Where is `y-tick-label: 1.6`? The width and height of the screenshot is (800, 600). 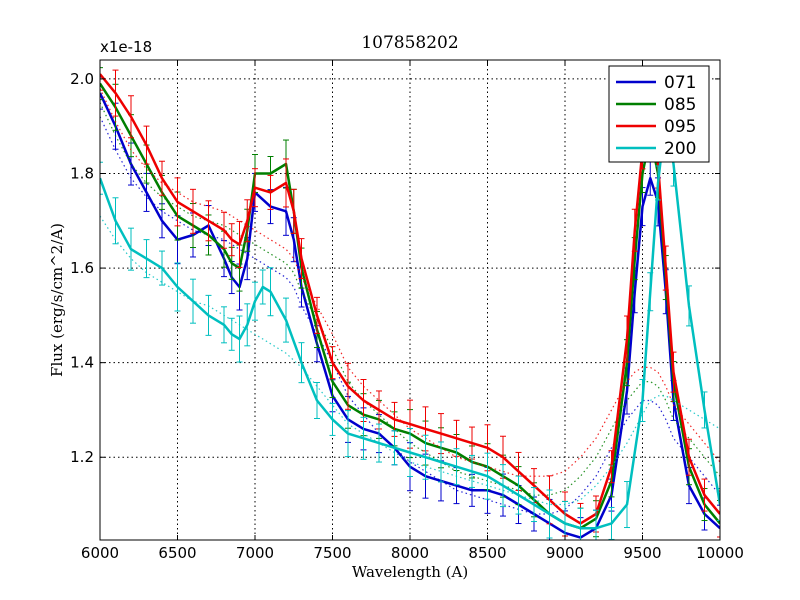 y-tick-label: 1.6 is located at coordinates (82, 268).